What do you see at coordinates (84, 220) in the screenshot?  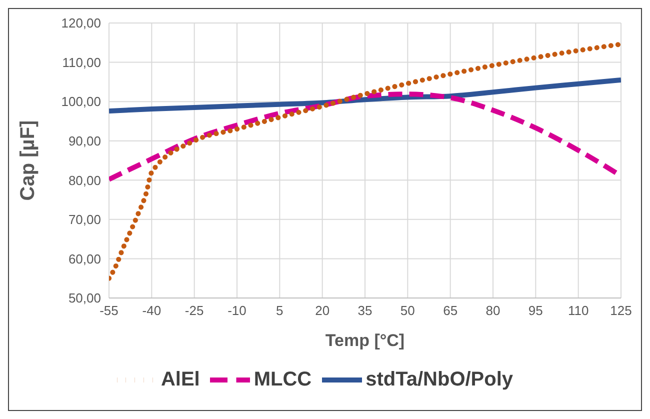 I see `y-tick-label: 70,00` at bounding box center [84, 220].